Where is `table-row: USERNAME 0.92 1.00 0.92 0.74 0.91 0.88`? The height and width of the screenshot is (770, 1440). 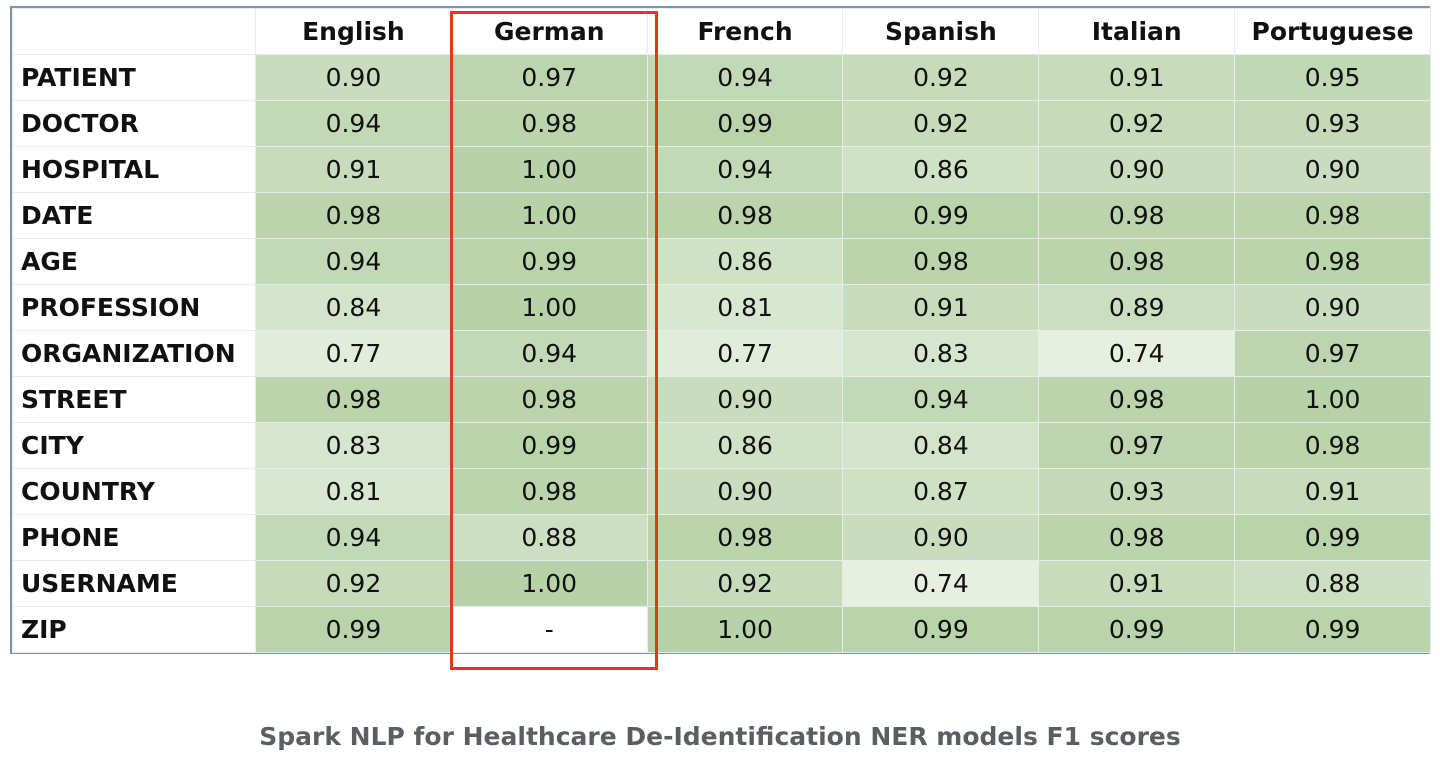
table-row: USERNAME 0.92 1.00 0.92 0.74 0.91 0.88 is located at coordinates (721, 583).